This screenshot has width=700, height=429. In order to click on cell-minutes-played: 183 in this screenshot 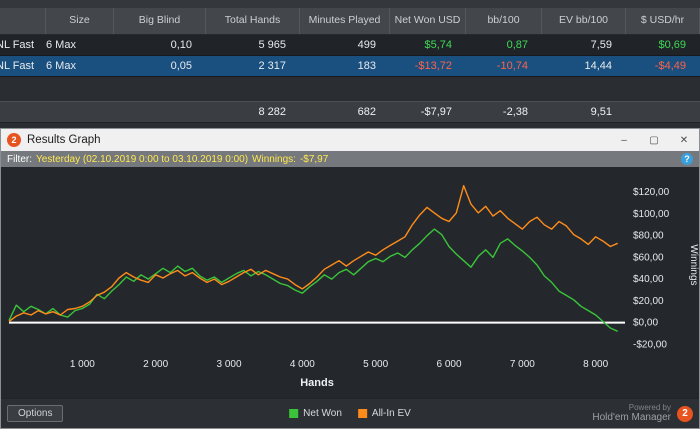, I will do `click(366, 66)`.